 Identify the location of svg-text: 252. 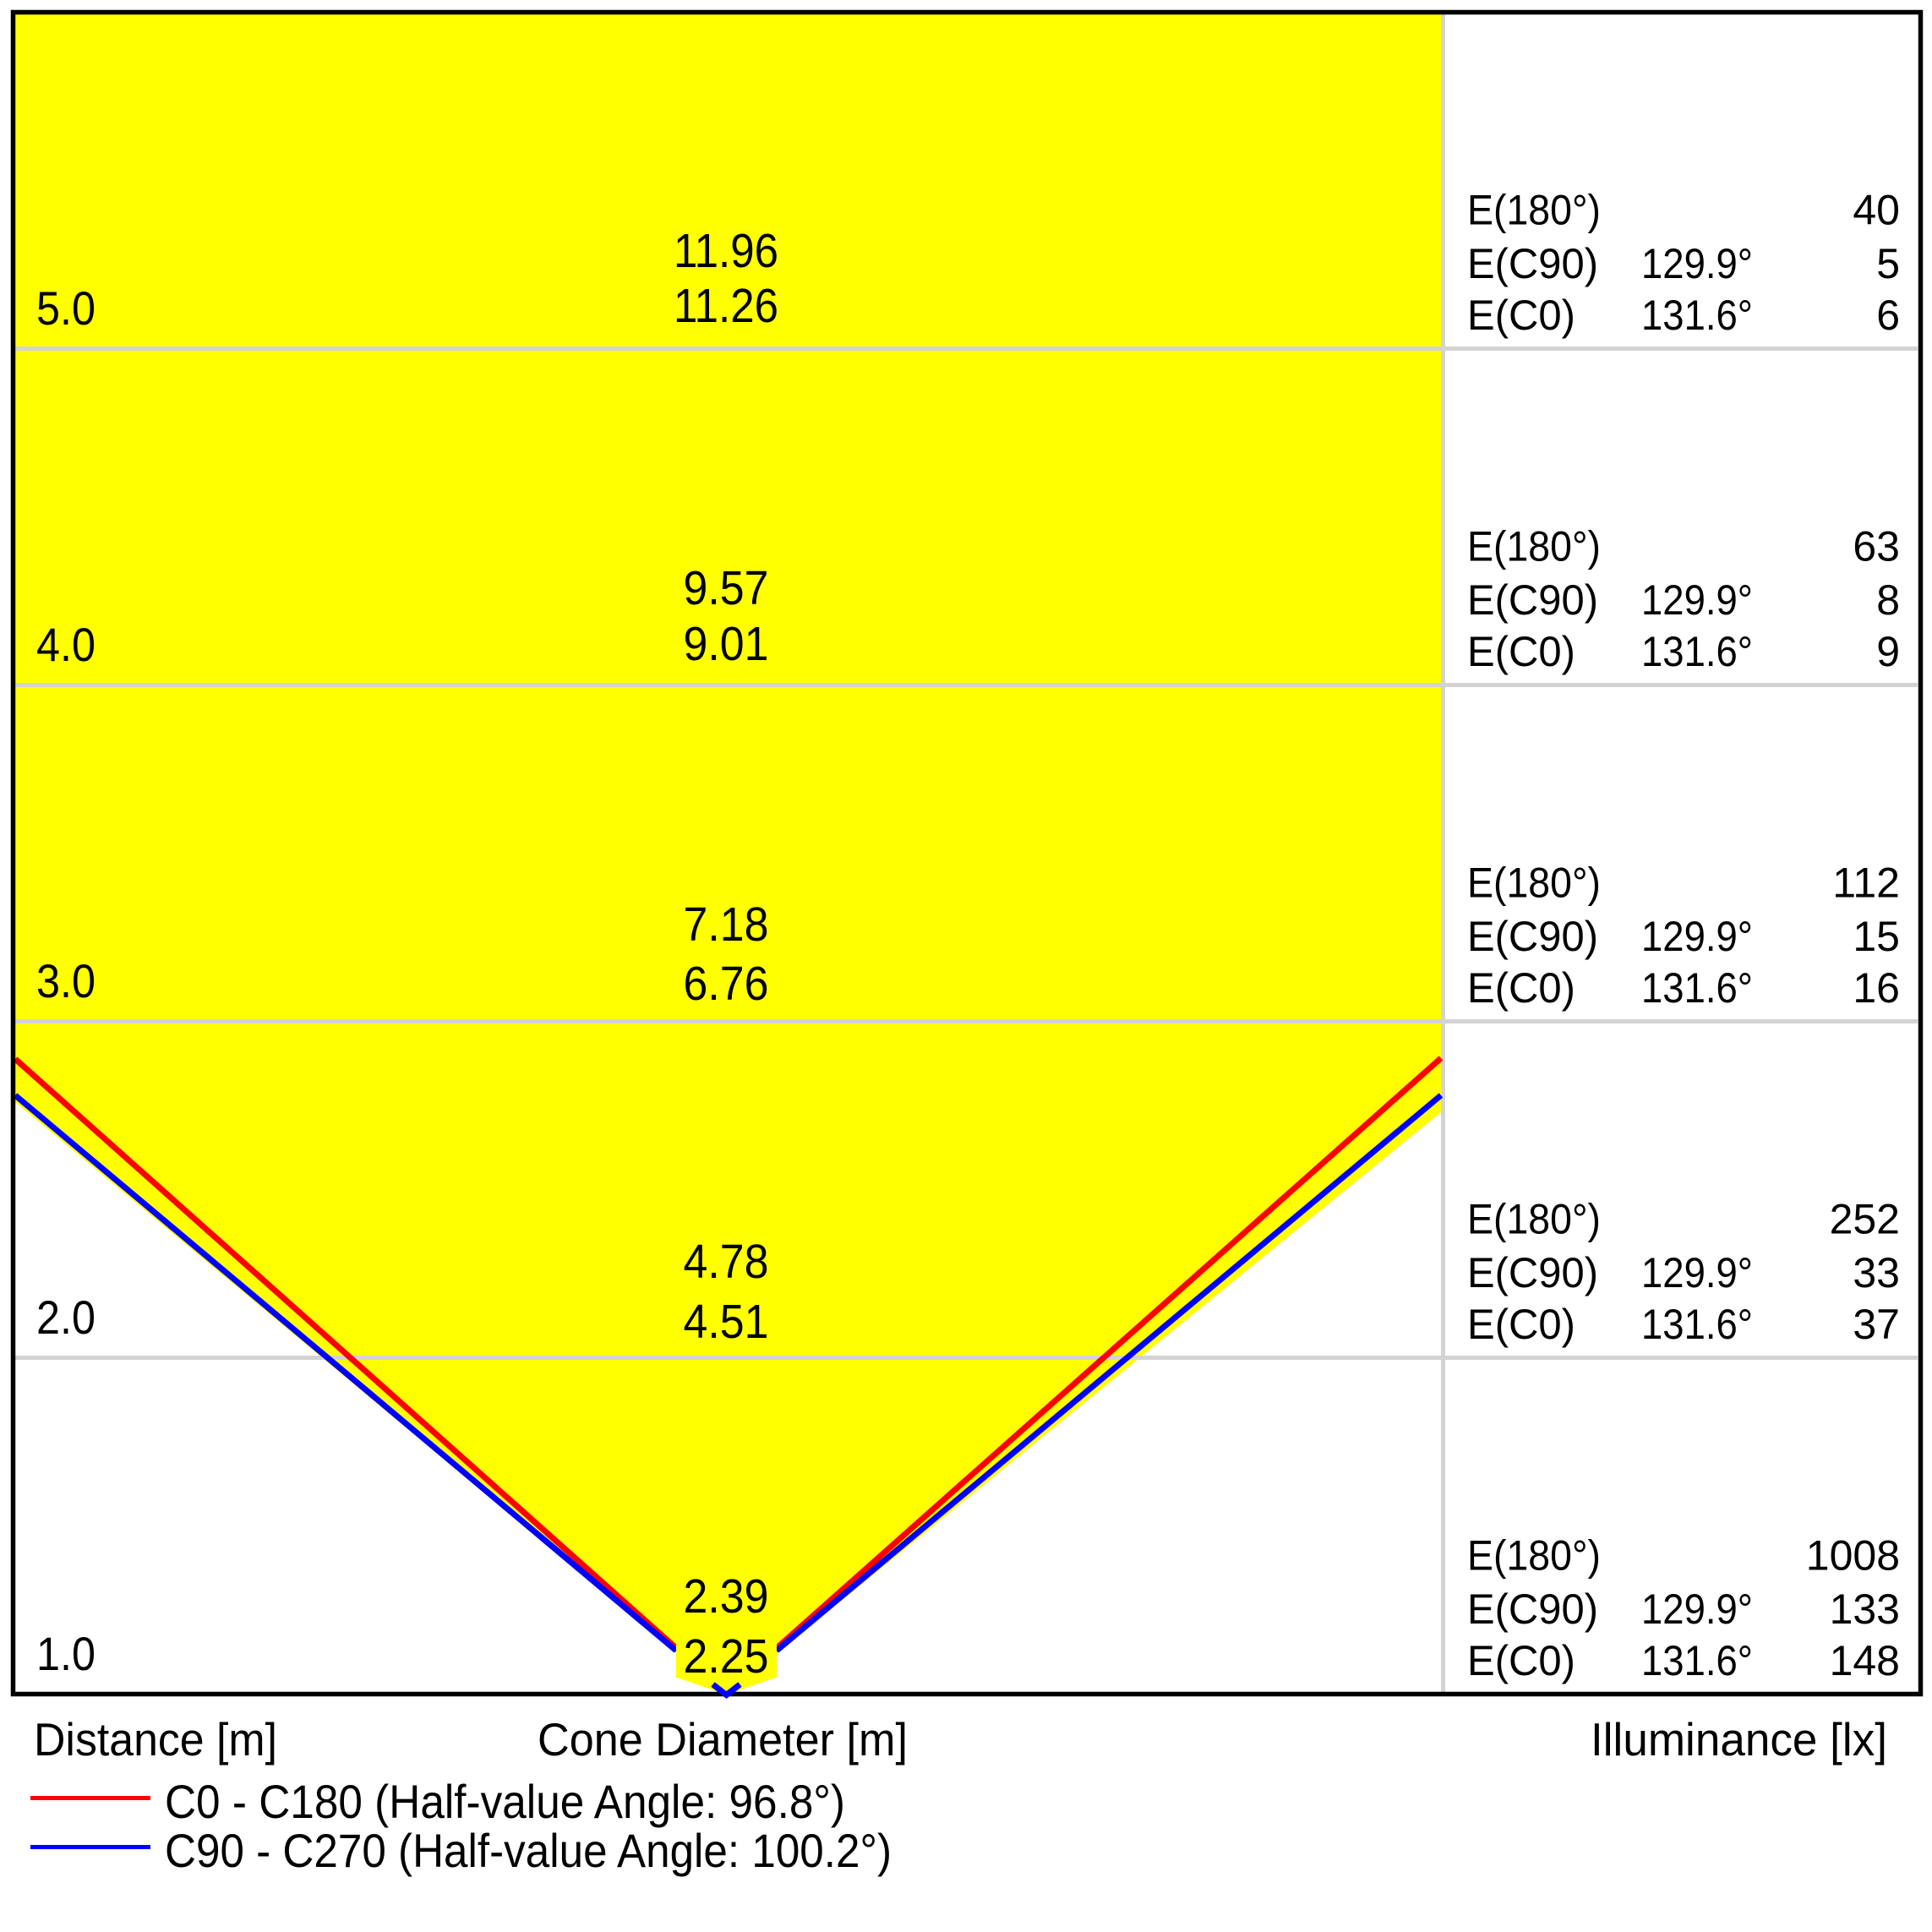
(1865, 1219).